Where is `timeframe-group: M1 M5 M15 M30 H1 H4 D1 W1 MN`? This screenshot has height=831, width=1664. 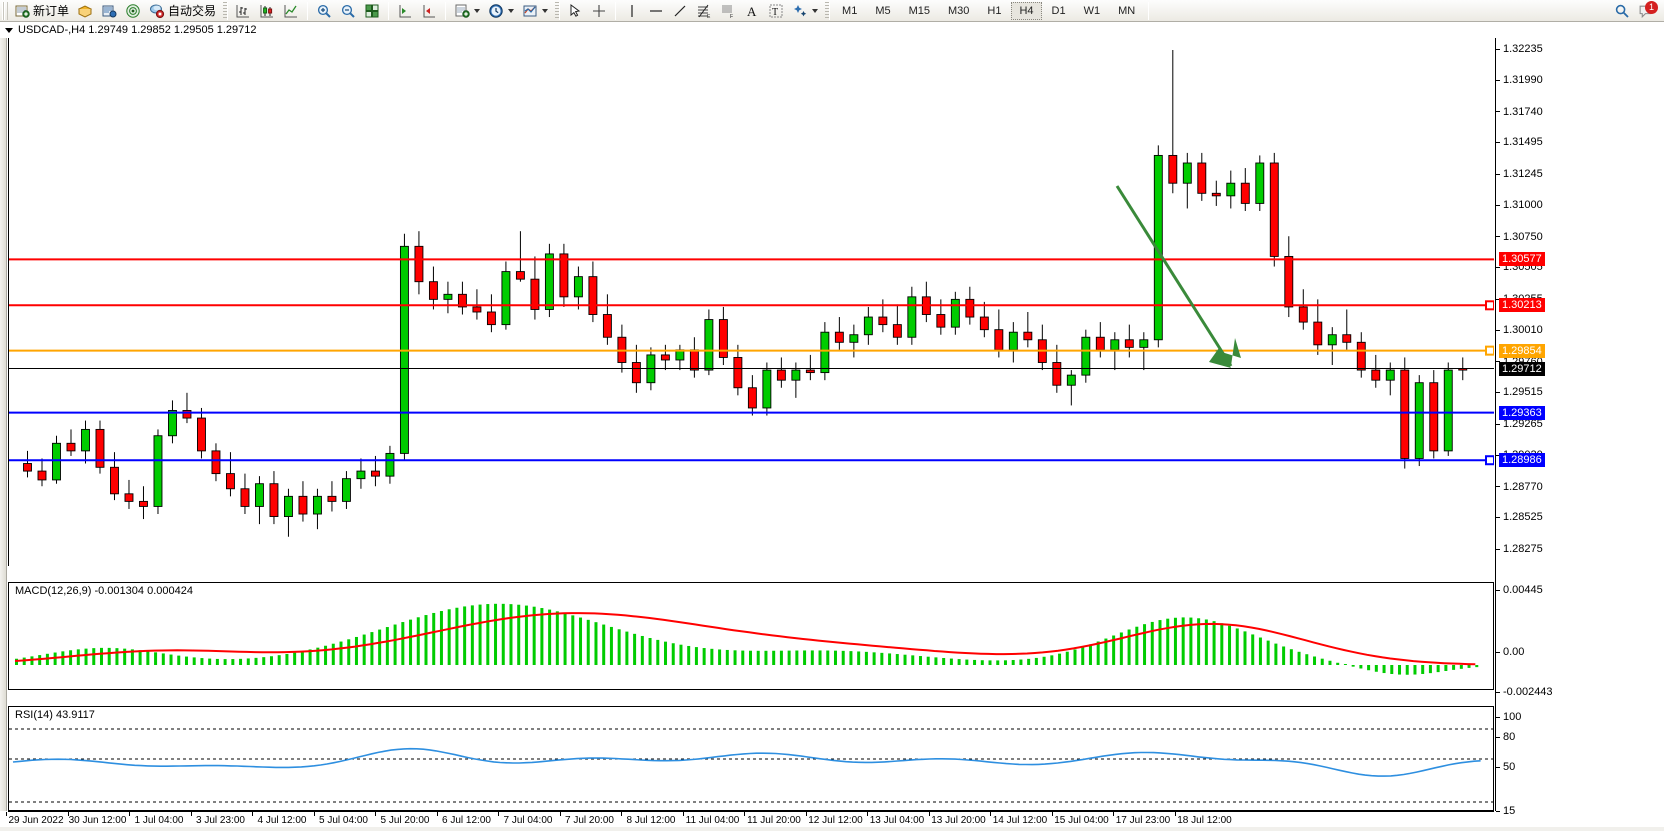
timeframe-group: M1 M5 M15 M30 H1 H4 D1 W1 MN is located at coordinates (988, 10).